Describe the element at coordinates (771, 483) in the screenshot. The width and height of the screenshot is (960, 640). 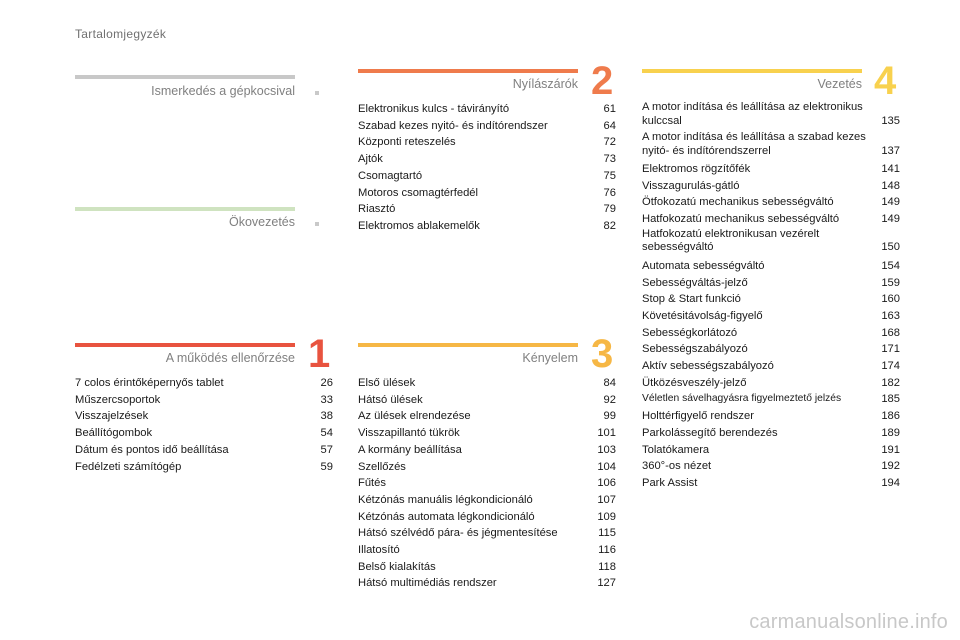
I see `toc-entry: Park Assist 194` at that location.